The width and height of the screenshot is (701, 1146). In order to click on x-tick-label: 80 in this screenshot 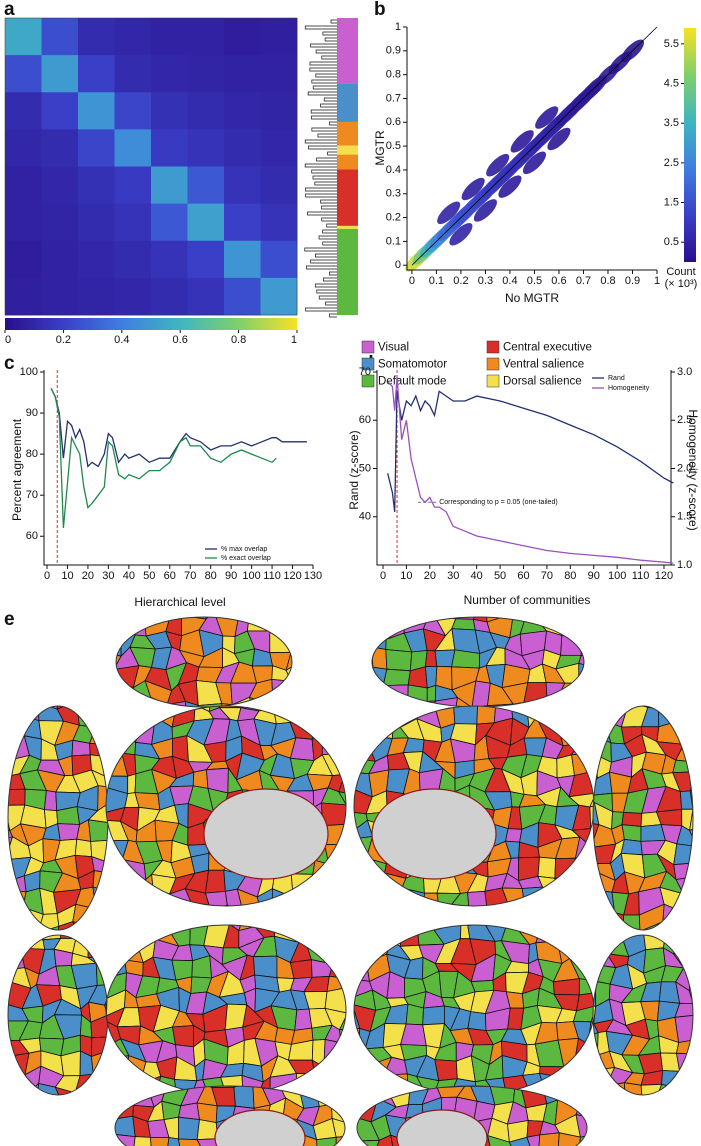, I will do `click(570, 576)`.